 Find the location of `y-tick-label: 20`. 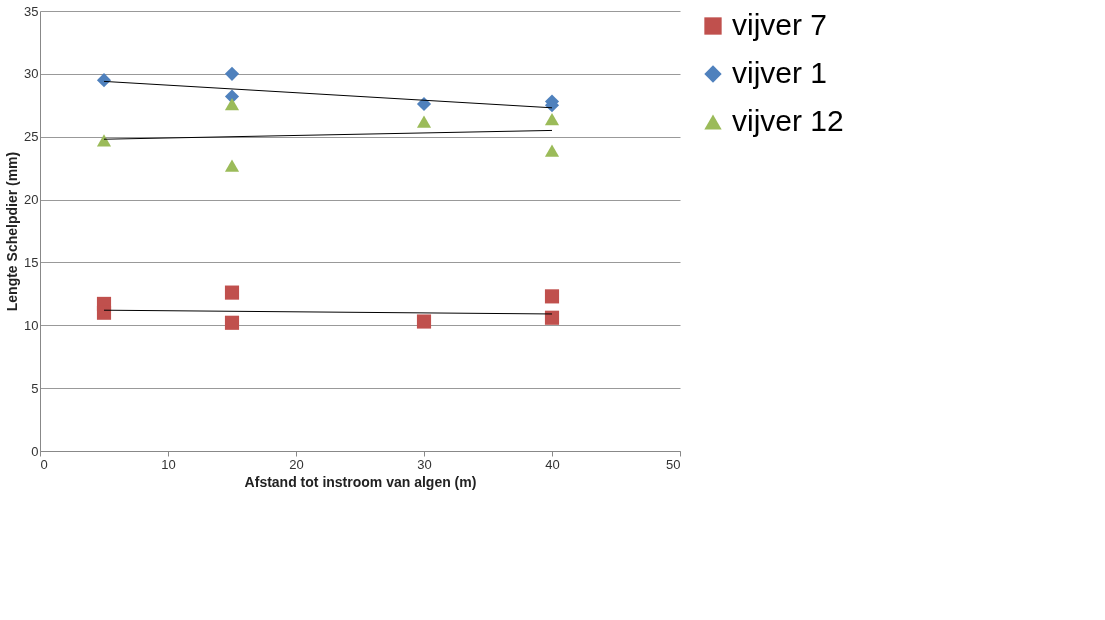

y-tick-label: 20 is located at coordinates (31, 200).